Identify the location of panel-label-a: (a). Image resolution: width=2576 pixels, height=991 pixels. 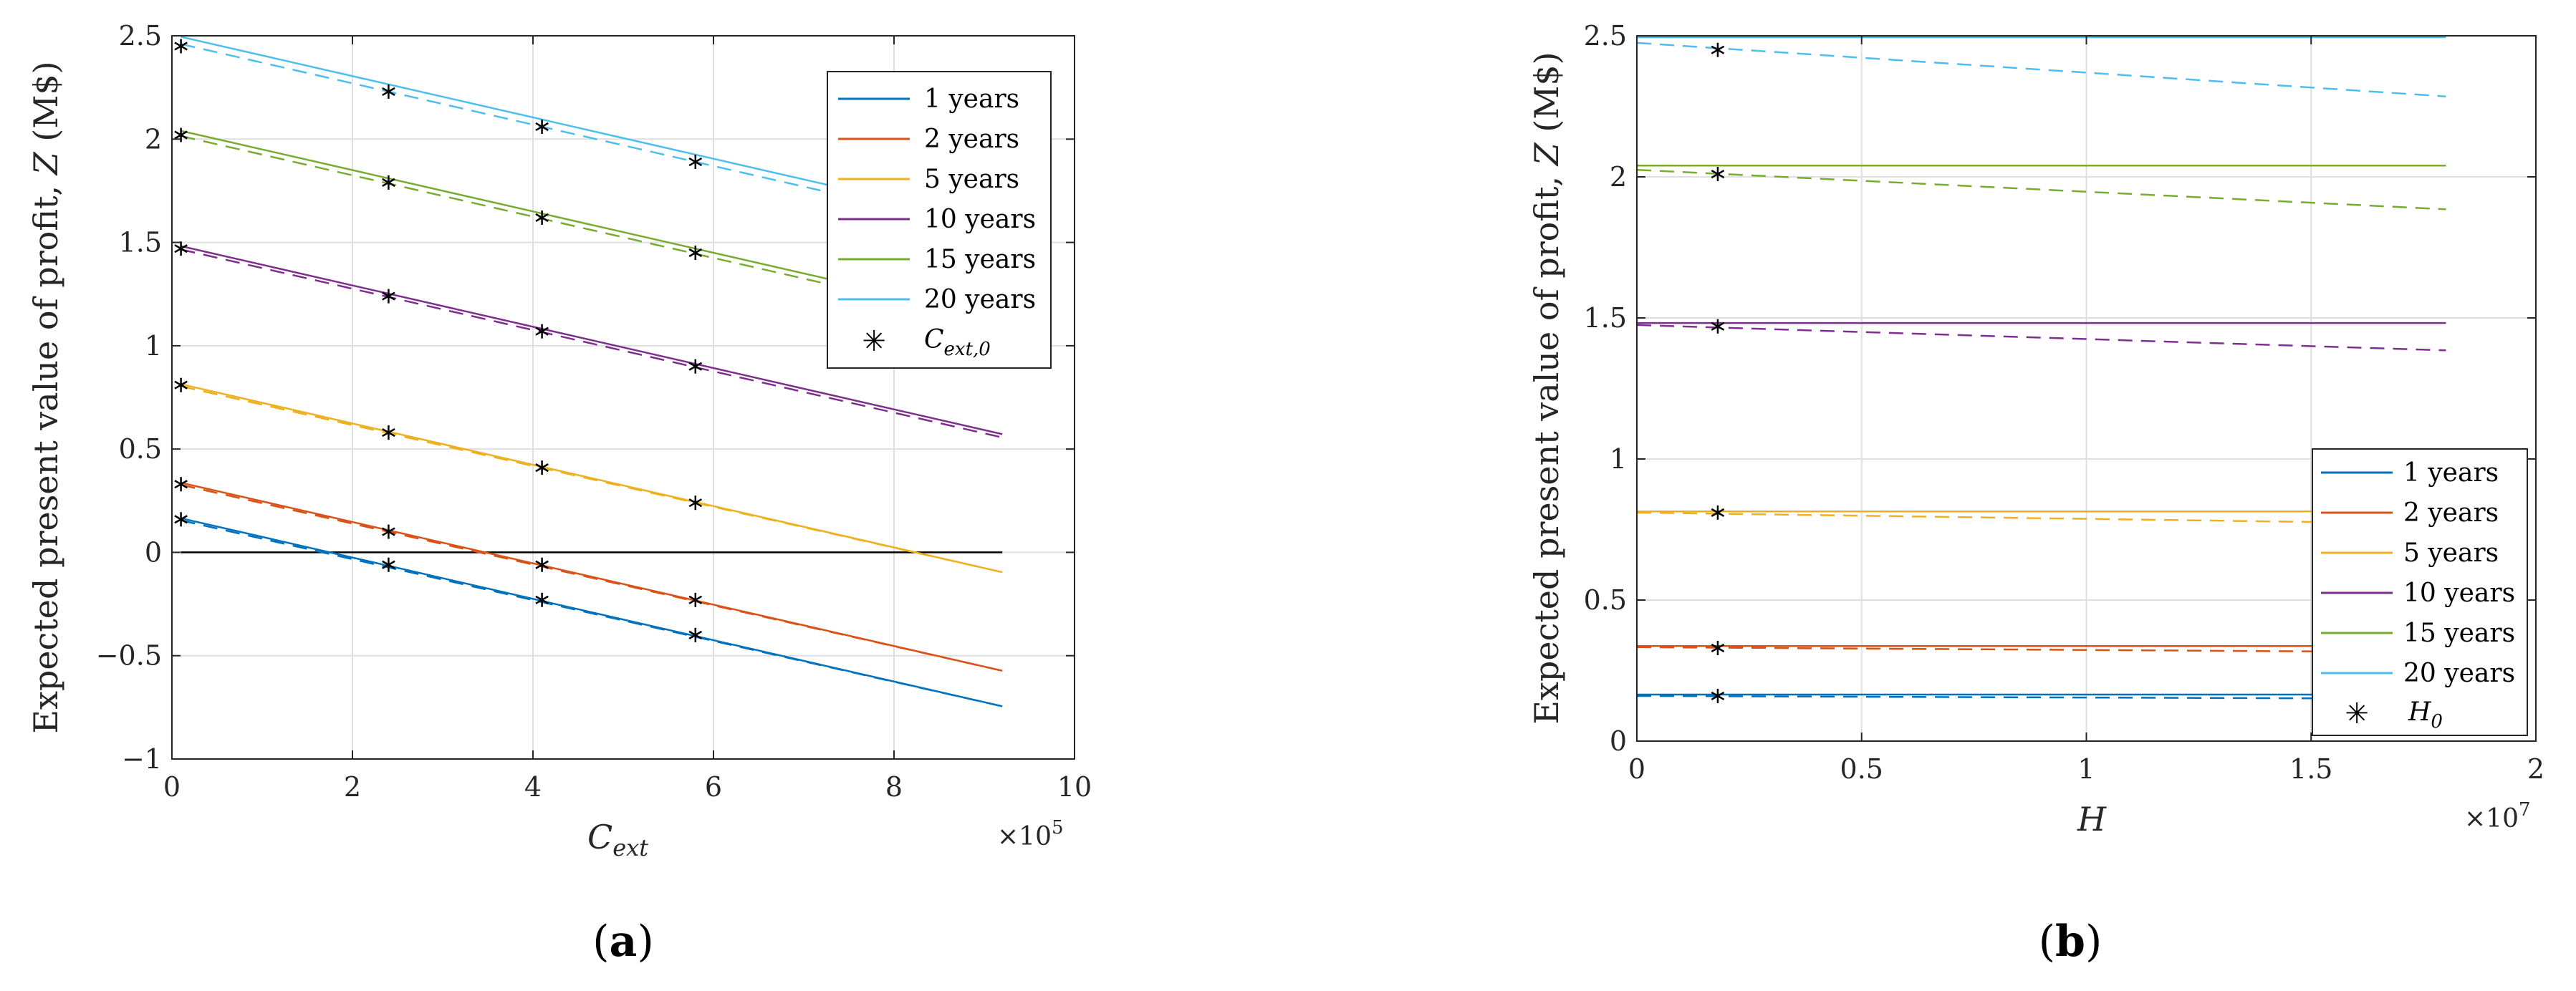
(623, 942).